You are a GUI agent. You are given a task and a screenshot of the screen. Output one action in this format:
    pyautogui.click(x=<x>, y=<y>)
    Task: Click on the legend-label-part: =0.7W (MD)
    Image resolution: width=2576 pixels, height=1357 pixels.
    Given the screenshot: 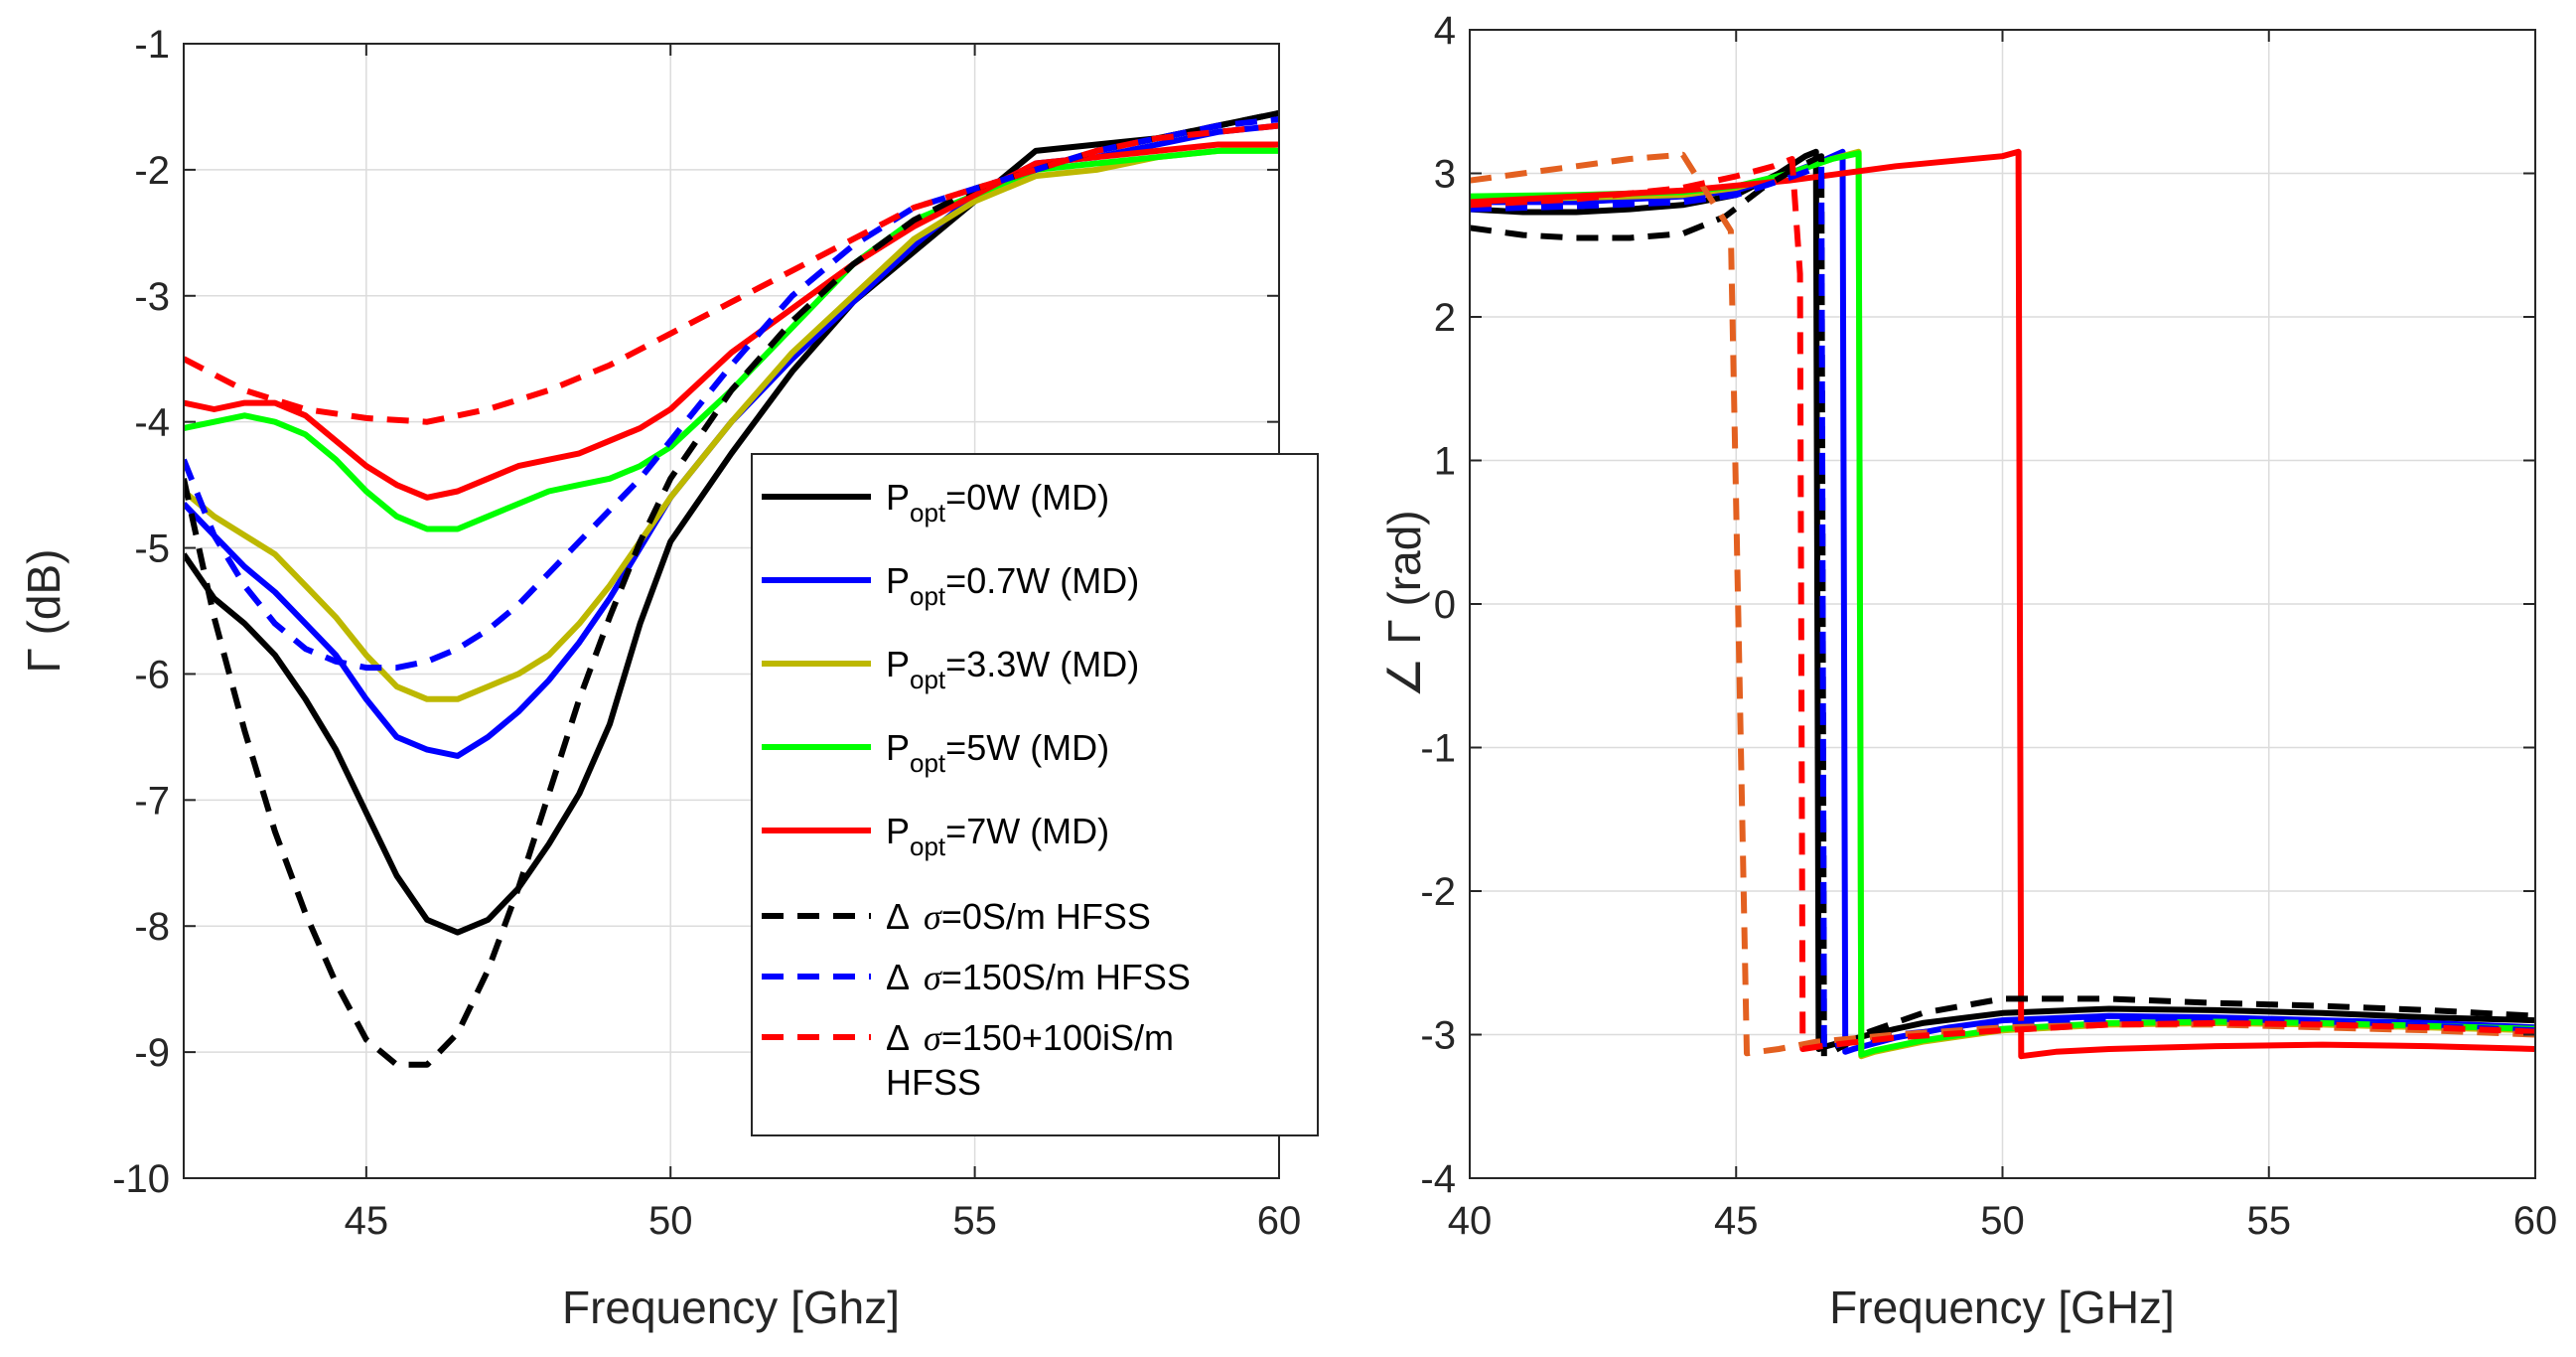 What is the action you would take?
    pyautogui.click(x=1042, y=581)
    